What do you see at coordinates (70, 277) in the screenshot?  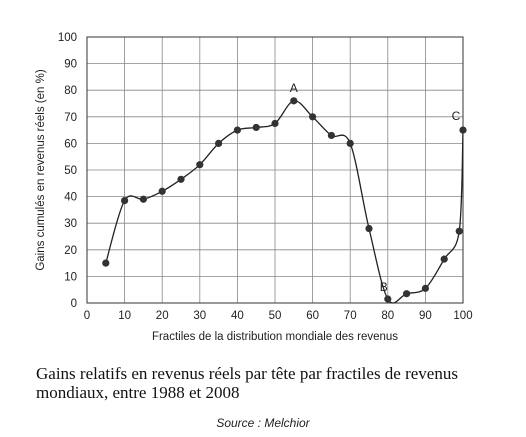 I see `y-tick-label: 10` at bounding box center [70, 277].